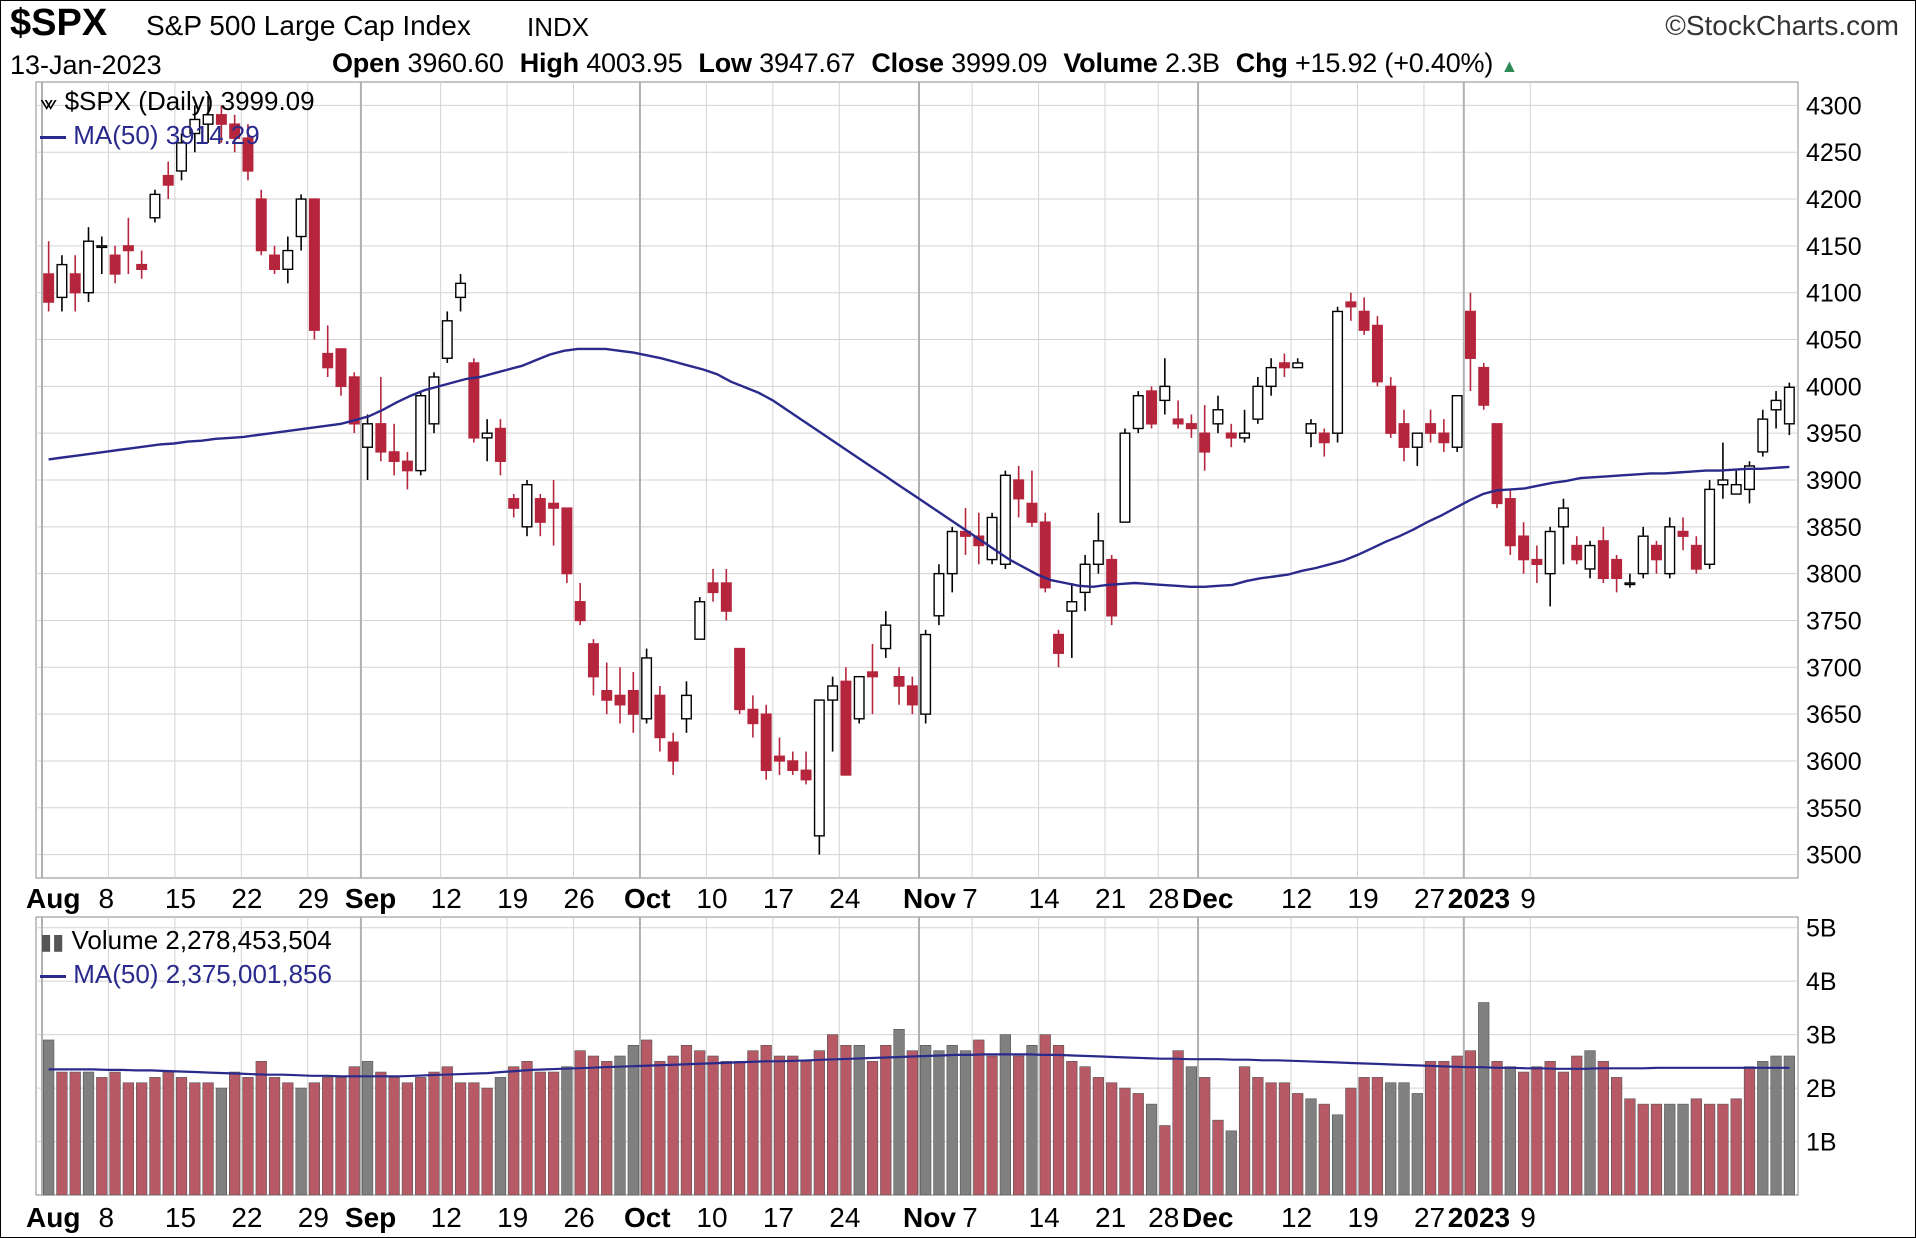 The image size is (1916, 1238). Describe the element at coordinates (313, 898) in the screenshot. I see `price-date-label: 29` at that location.